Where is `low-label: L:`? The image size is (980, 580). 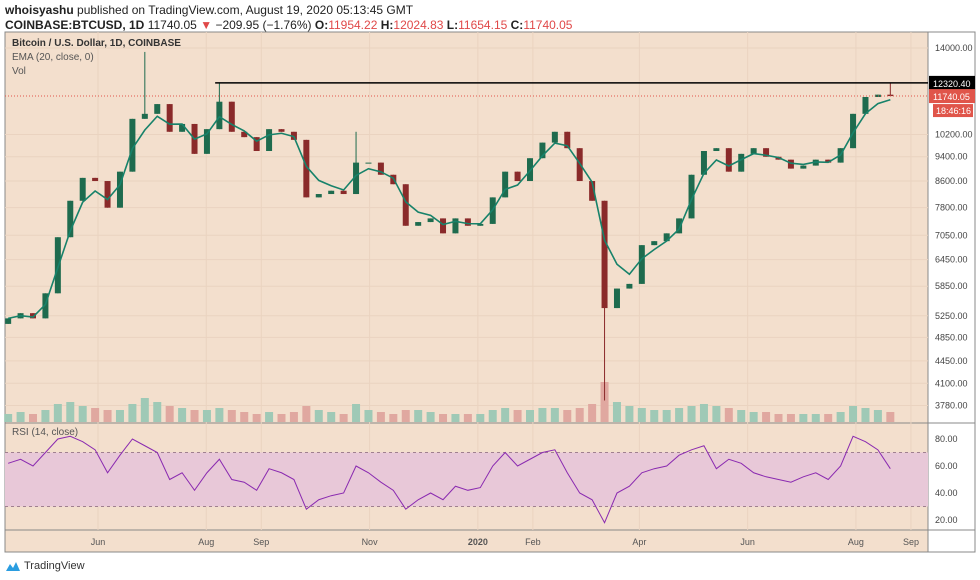
low-label: L: is located at coordinates (452, 25).